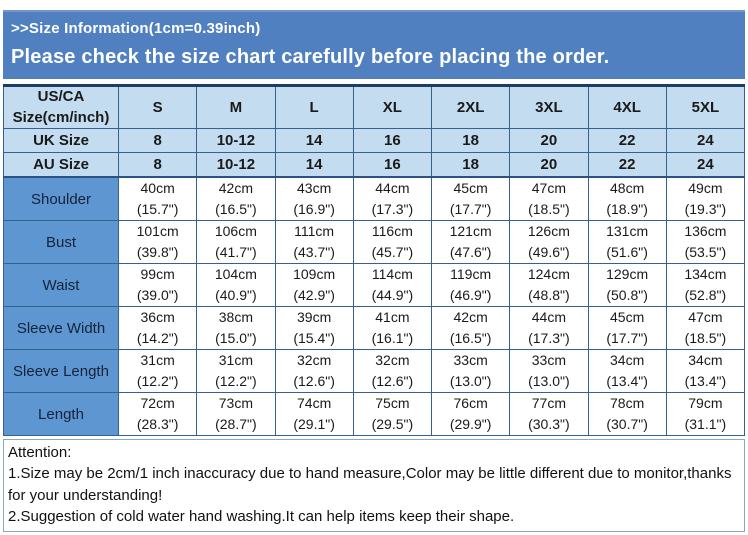 Image resolution: width=748 pixels, height=535 pixels. What do you see at coordinates (236, 285) in the screenshot?
I see `measurement-cell: 104cm (40.9")` at bounding box center [236, 285].